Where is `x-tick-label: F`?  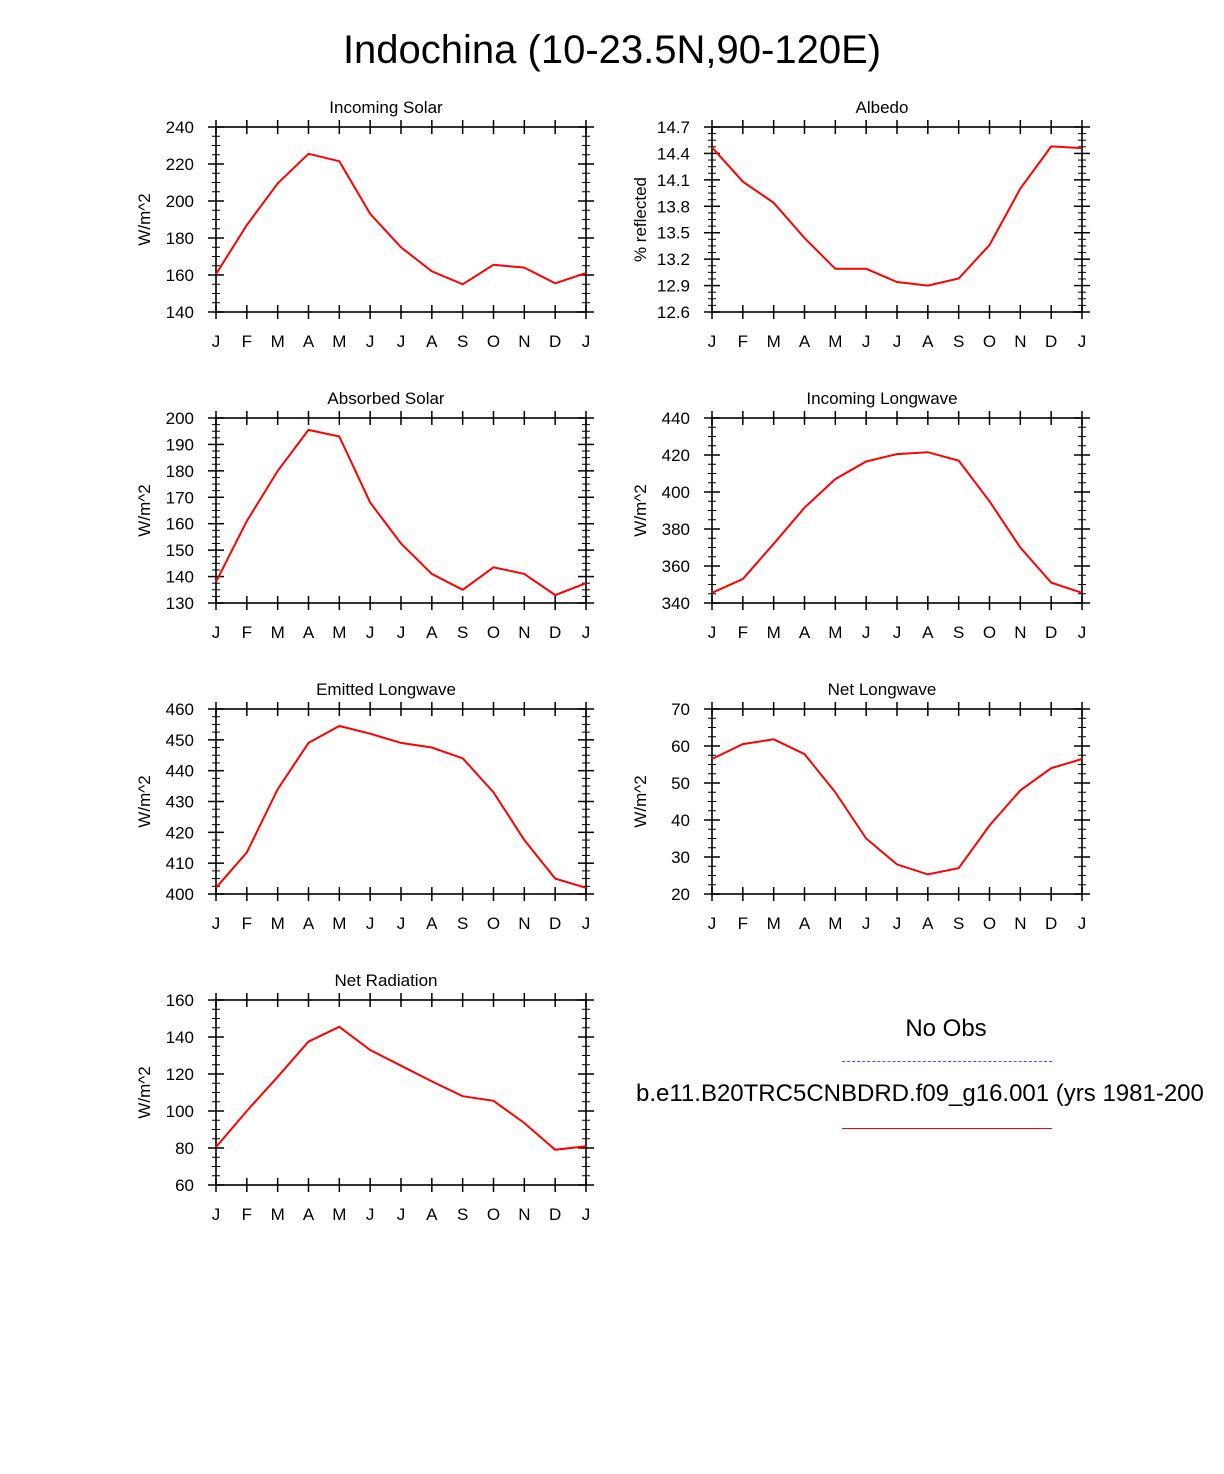
x-tick-label: F is located at coordinates (247, 1214).